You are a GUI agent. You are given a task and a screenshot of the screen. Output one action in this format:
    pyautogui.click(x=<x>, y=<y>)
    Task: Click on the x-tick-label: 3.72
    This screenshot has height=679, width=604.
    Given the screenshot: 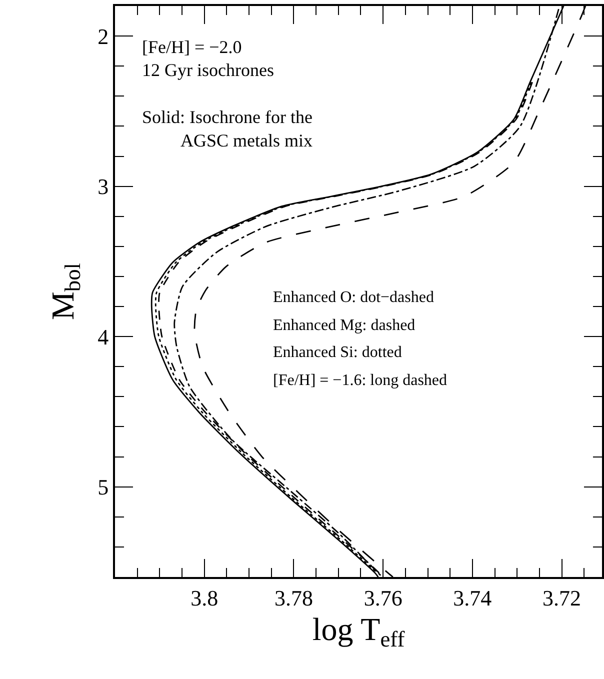 What is the action you would take?
    pyautogui.click(x=562, y=597)
    